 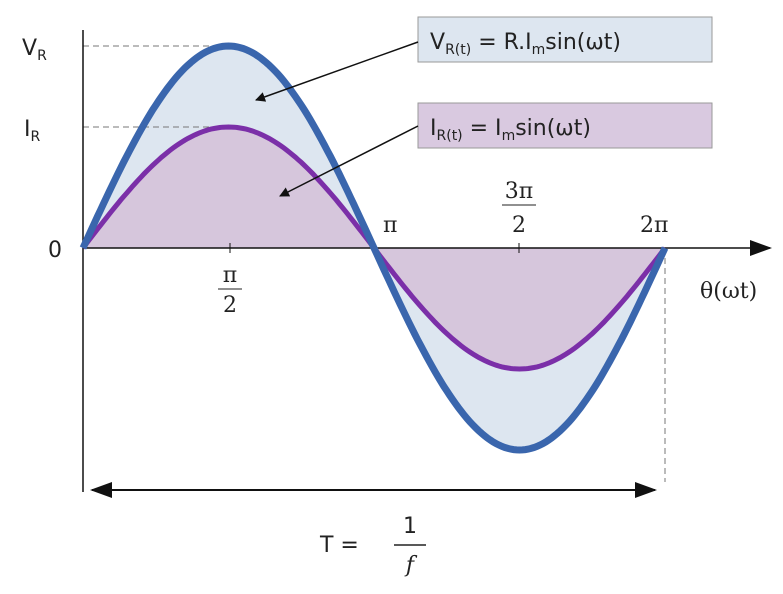 What do you see at coordinates (411, 565) in the screenshot?
I see `period-den: f` at bounding box center [411, 565].